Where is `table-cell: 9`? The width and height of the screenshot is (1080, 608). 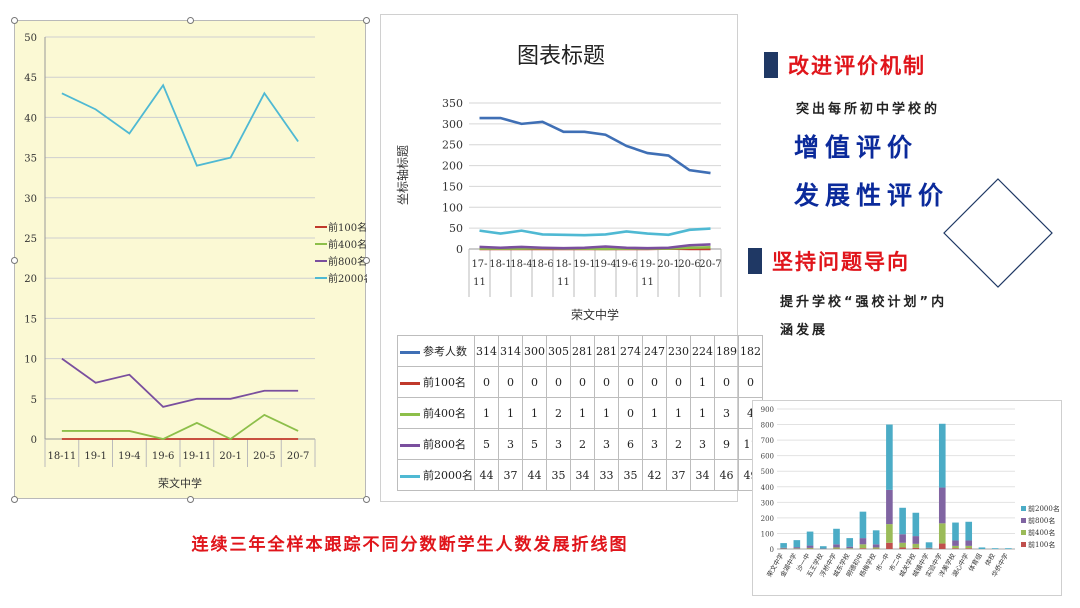 table-cell: 9 is located at coordinates (726, 444).